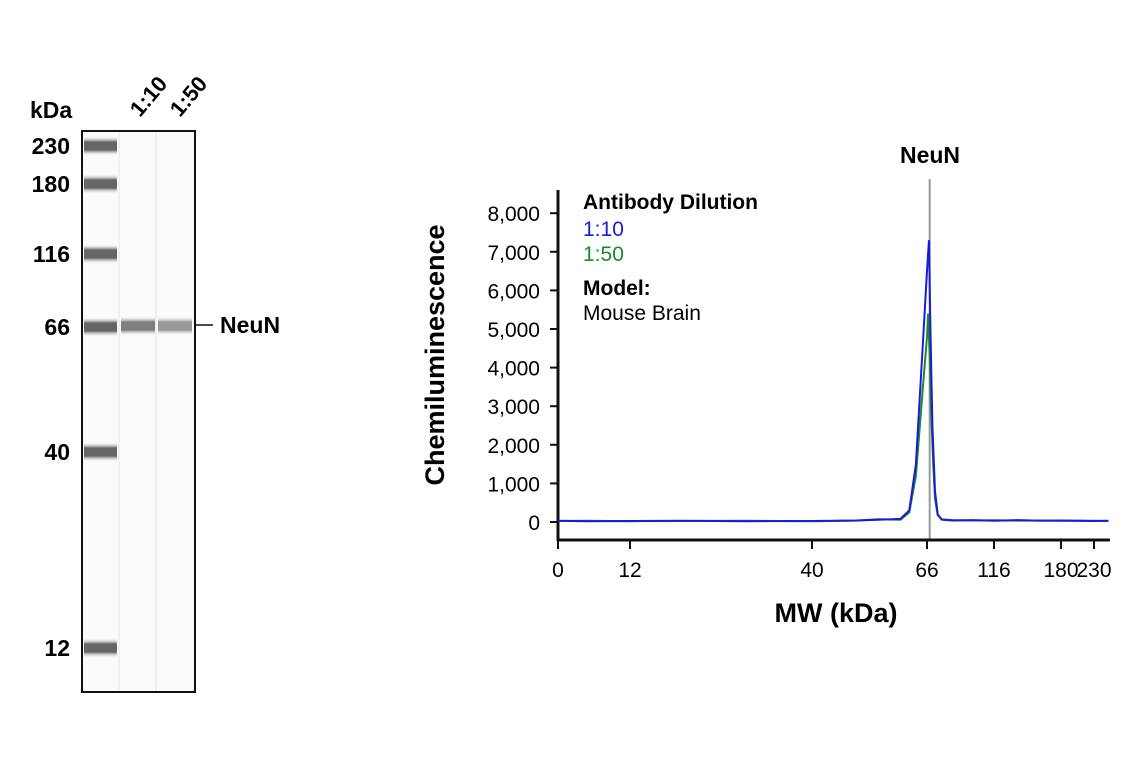  Describe the element at coordinates (670, 202) in the screenshot. I see `legend-title: Antibody Dilution` at that location.